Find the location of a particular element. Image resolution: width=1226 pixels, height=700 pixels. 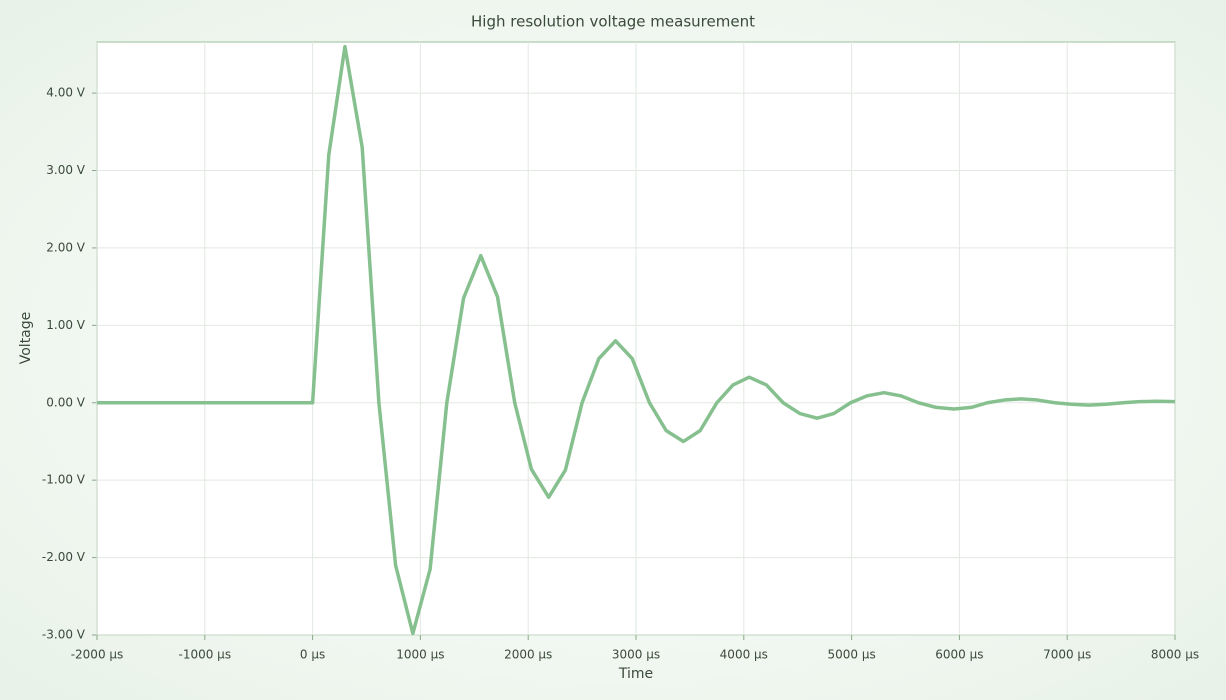

x-tick-label: 1000 µs is located at coordinates (420, 655).